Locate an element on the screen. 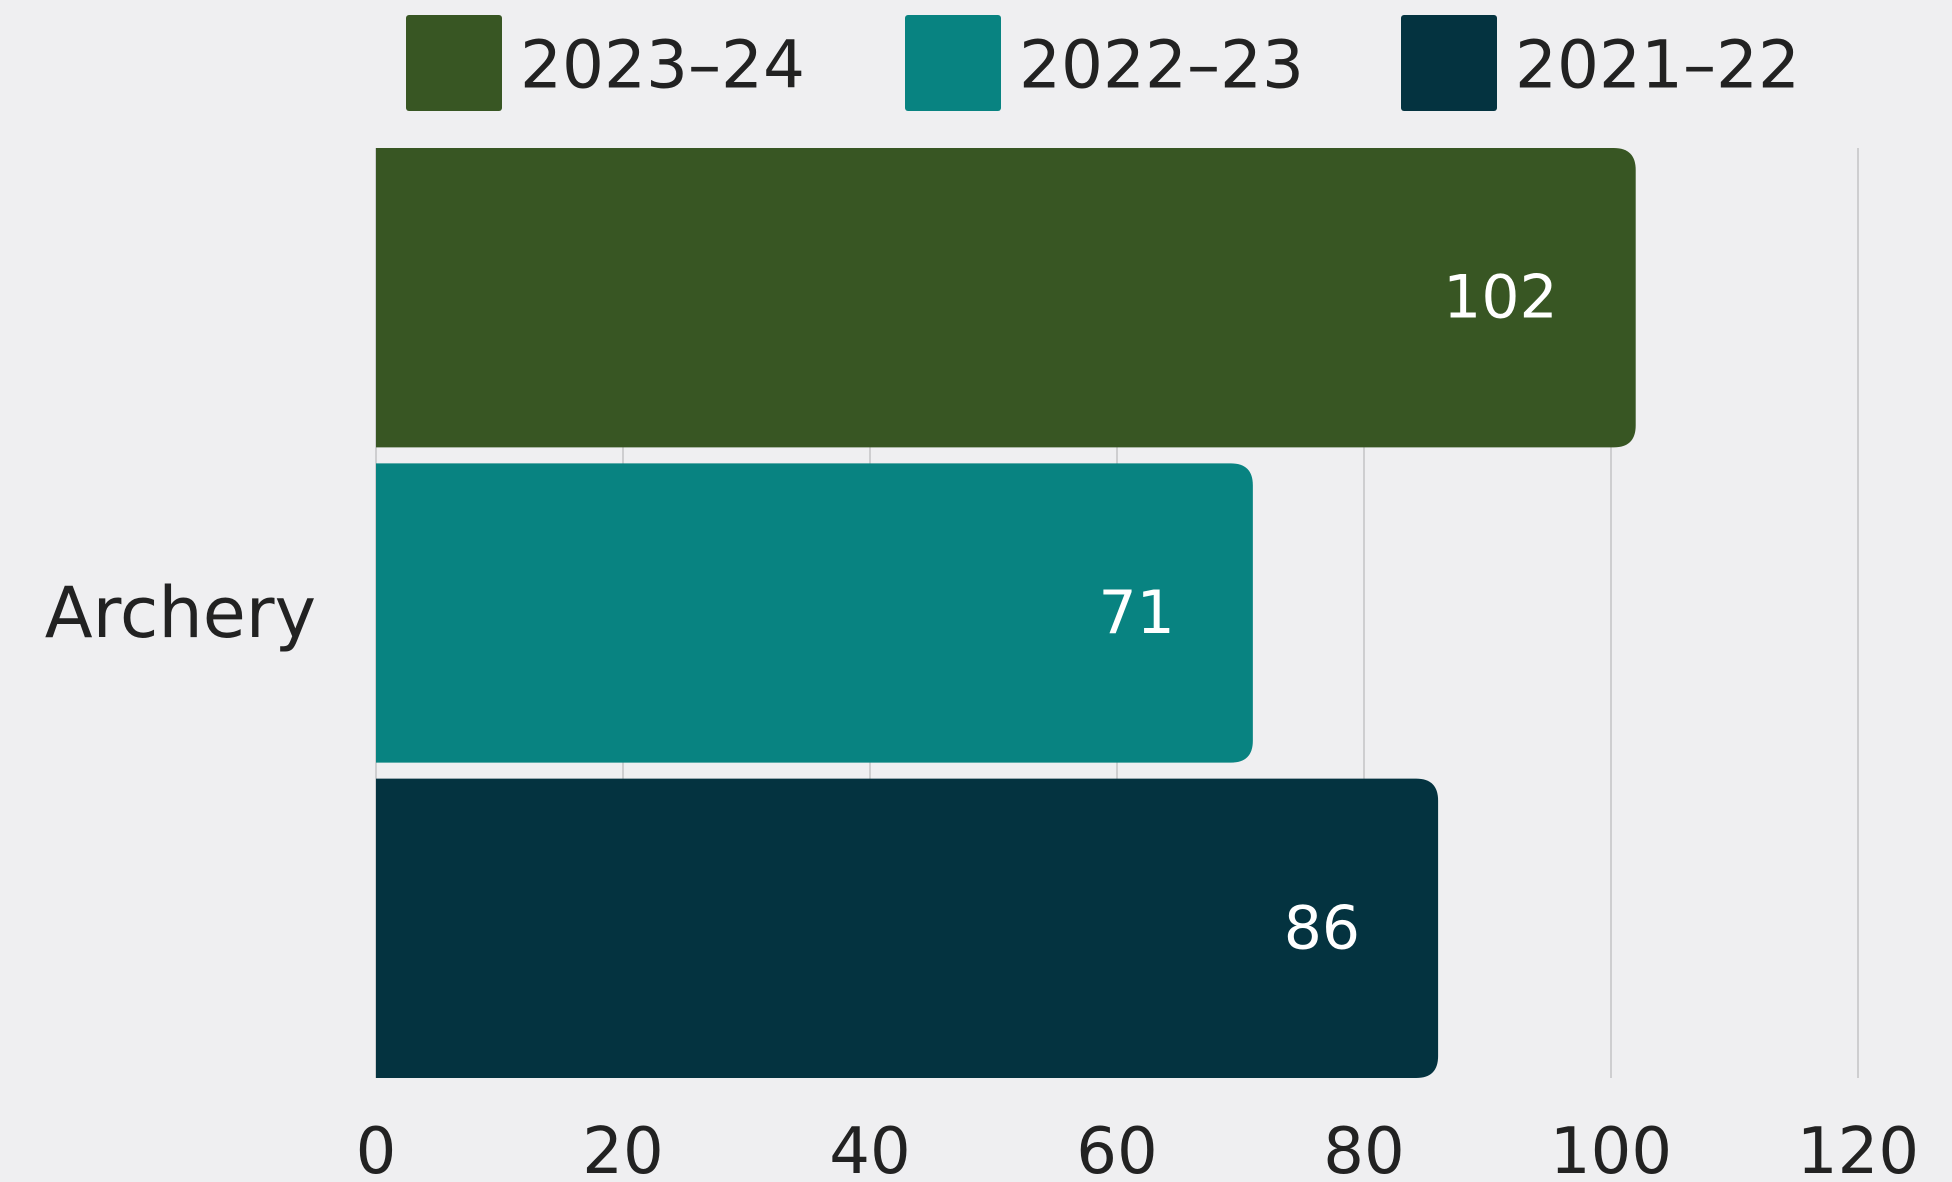 This screenshot has width=1952, height=1182. category-labels: Archery is located at coordinates (180, 613).